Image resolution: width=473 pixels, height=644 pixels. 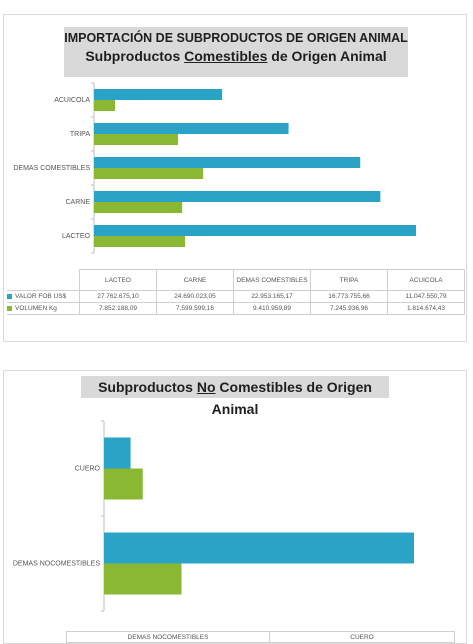 What do you see at coordinates (195, 308) in the screenshot?
I see `table-cell: 7.599.599,16` at bounding box center [195, 308].